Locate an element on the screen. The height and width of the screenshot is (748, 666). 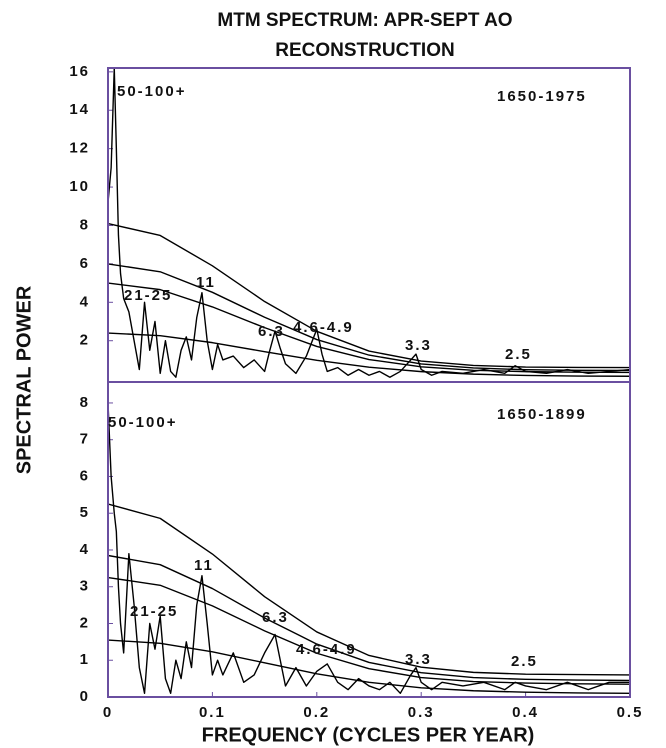
x-tick-label: 0.2 is located at coordinates (316, 712).